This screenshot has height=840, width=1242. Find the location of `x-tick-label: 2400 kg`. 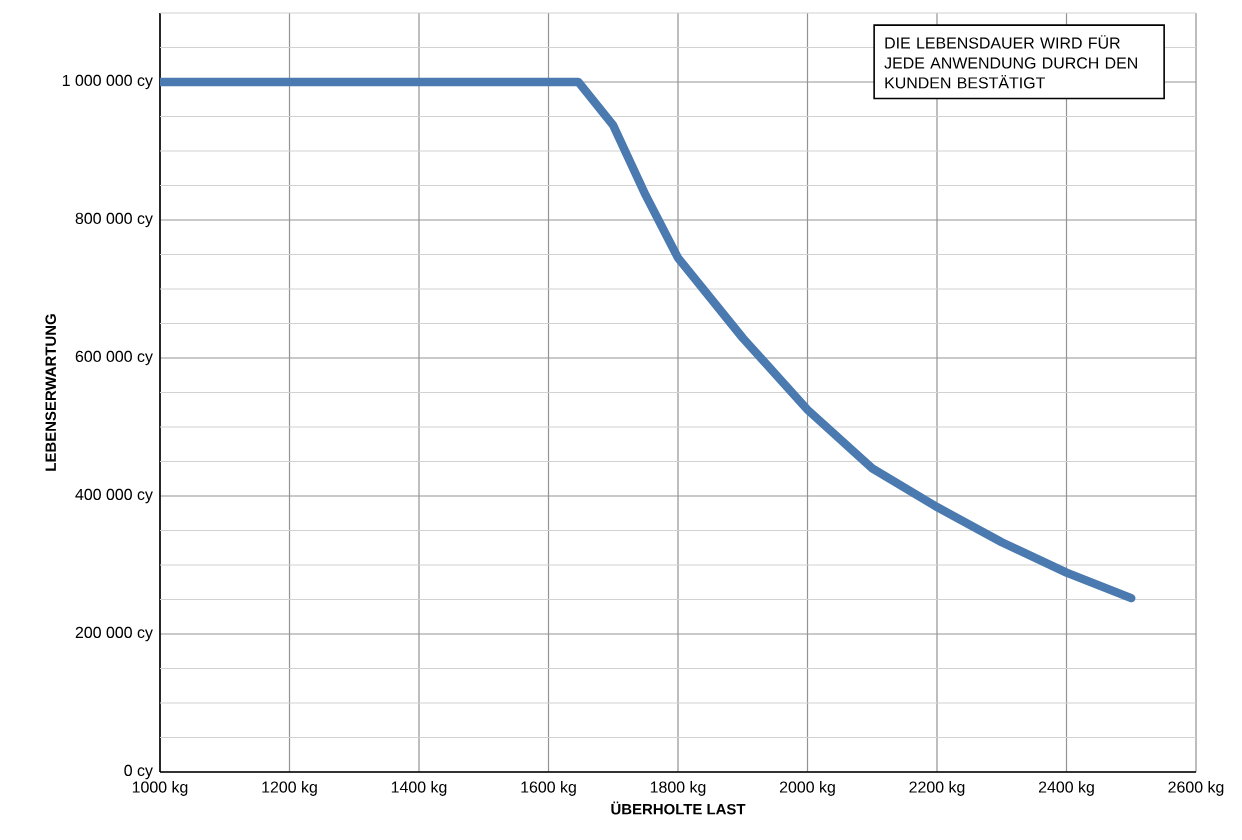

x-tick-label: 2400 kg is located at coordinates (1066, 788).